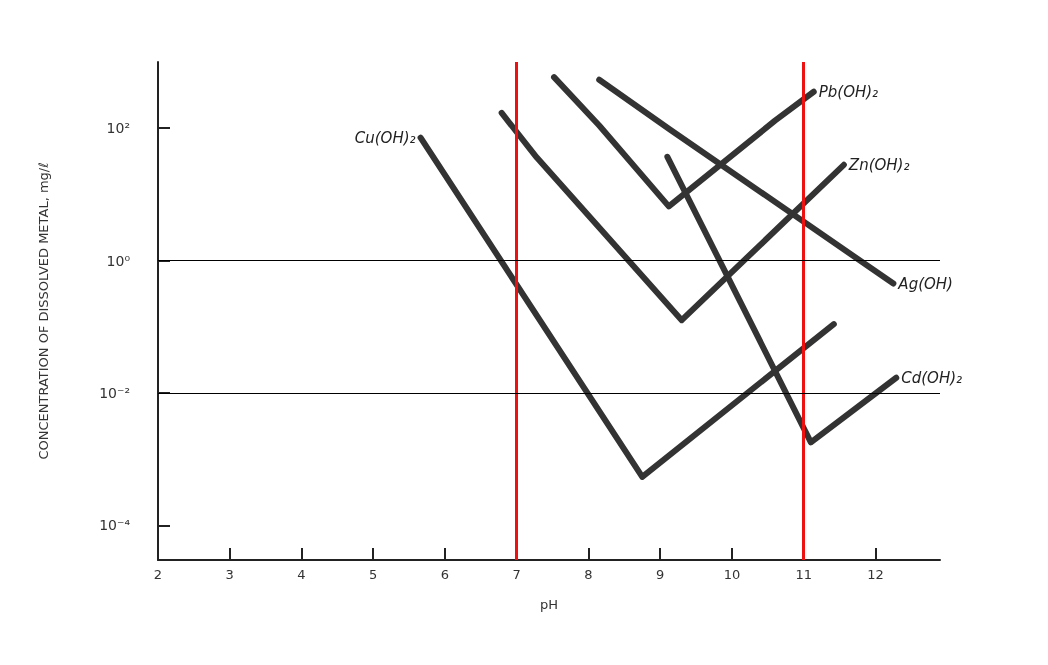  What do you see at coordinates (118, 128) in the screenshot?
I see `y-tick-label: 10²` at bounding box center [118, 128].